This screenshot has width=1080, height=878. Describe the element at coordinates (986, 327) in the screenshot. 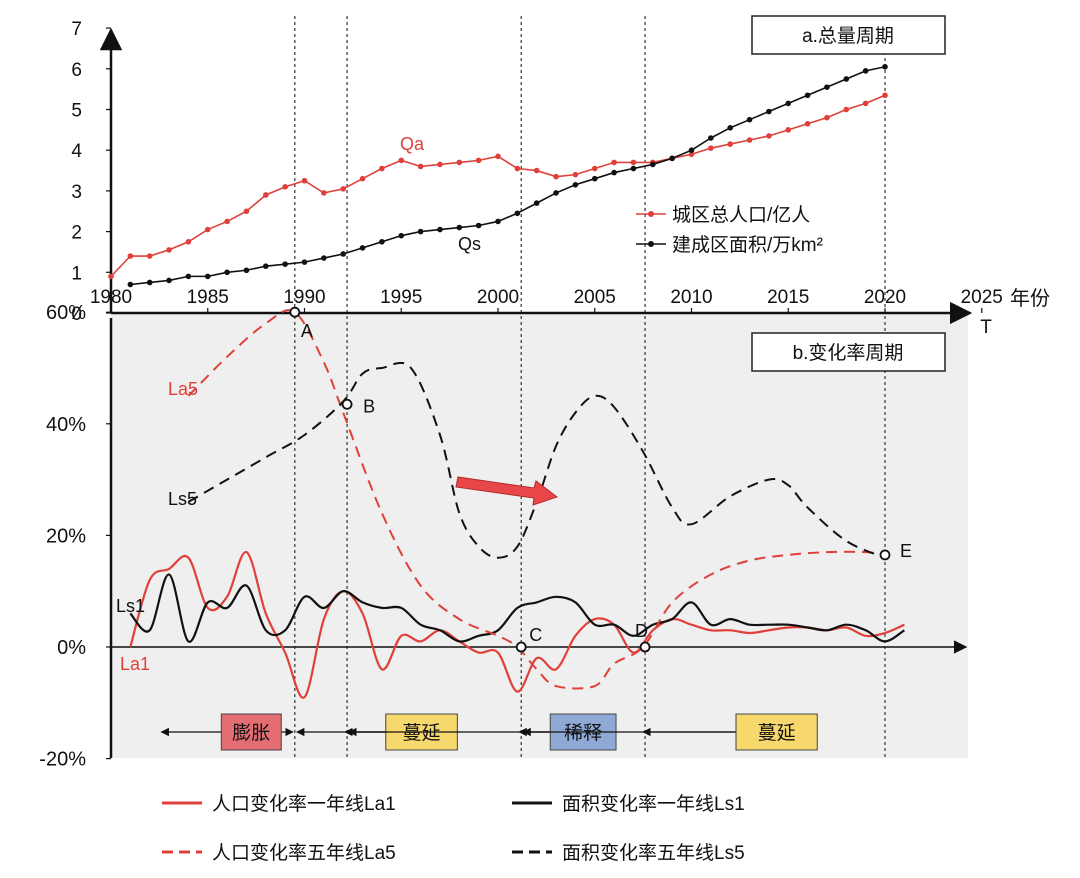

I see `x-axis-label-t: T` at that location.